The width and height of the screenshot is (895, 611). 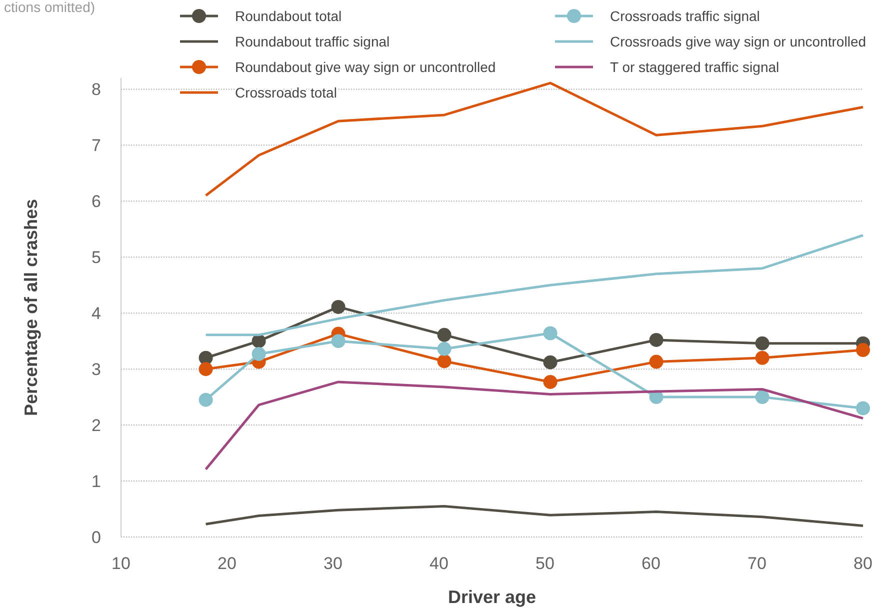 I want to click on x-tick-label: 30, so click(x=333, y=563).